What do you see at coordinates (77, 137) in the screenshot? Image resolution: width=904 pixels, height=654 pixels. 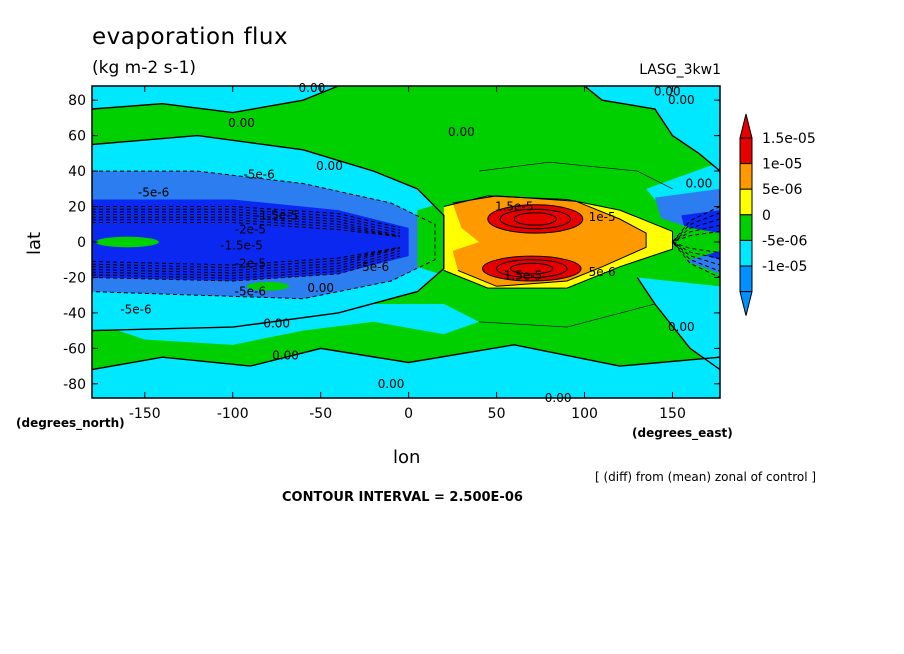 I see `y-tick-label: 60` at bounding box center [77, 137].